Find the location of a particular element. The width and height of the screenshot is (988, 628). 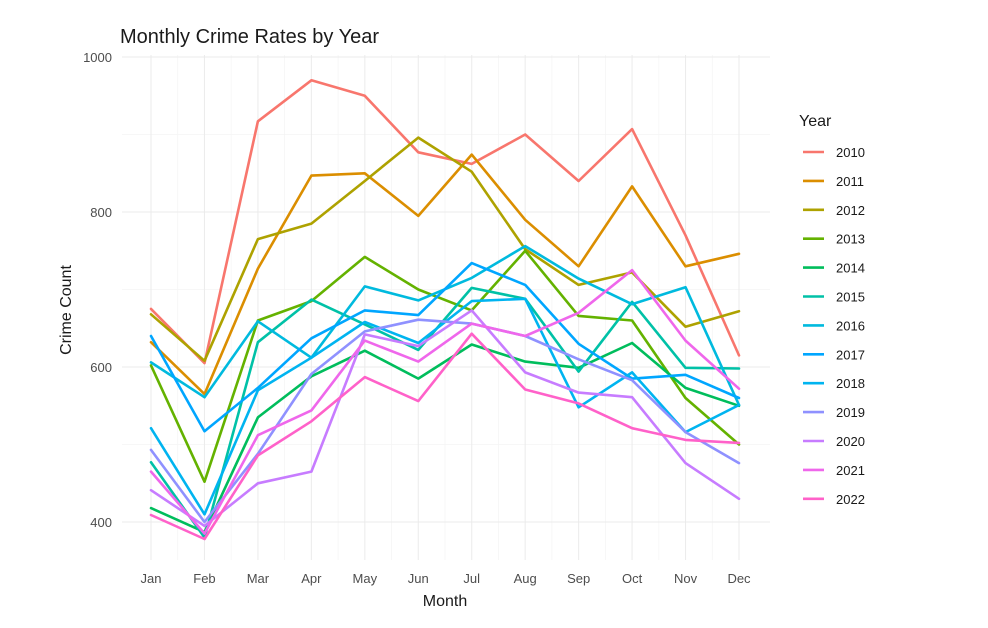

x-tick-label: Oct is located at coordinates (632, 578).